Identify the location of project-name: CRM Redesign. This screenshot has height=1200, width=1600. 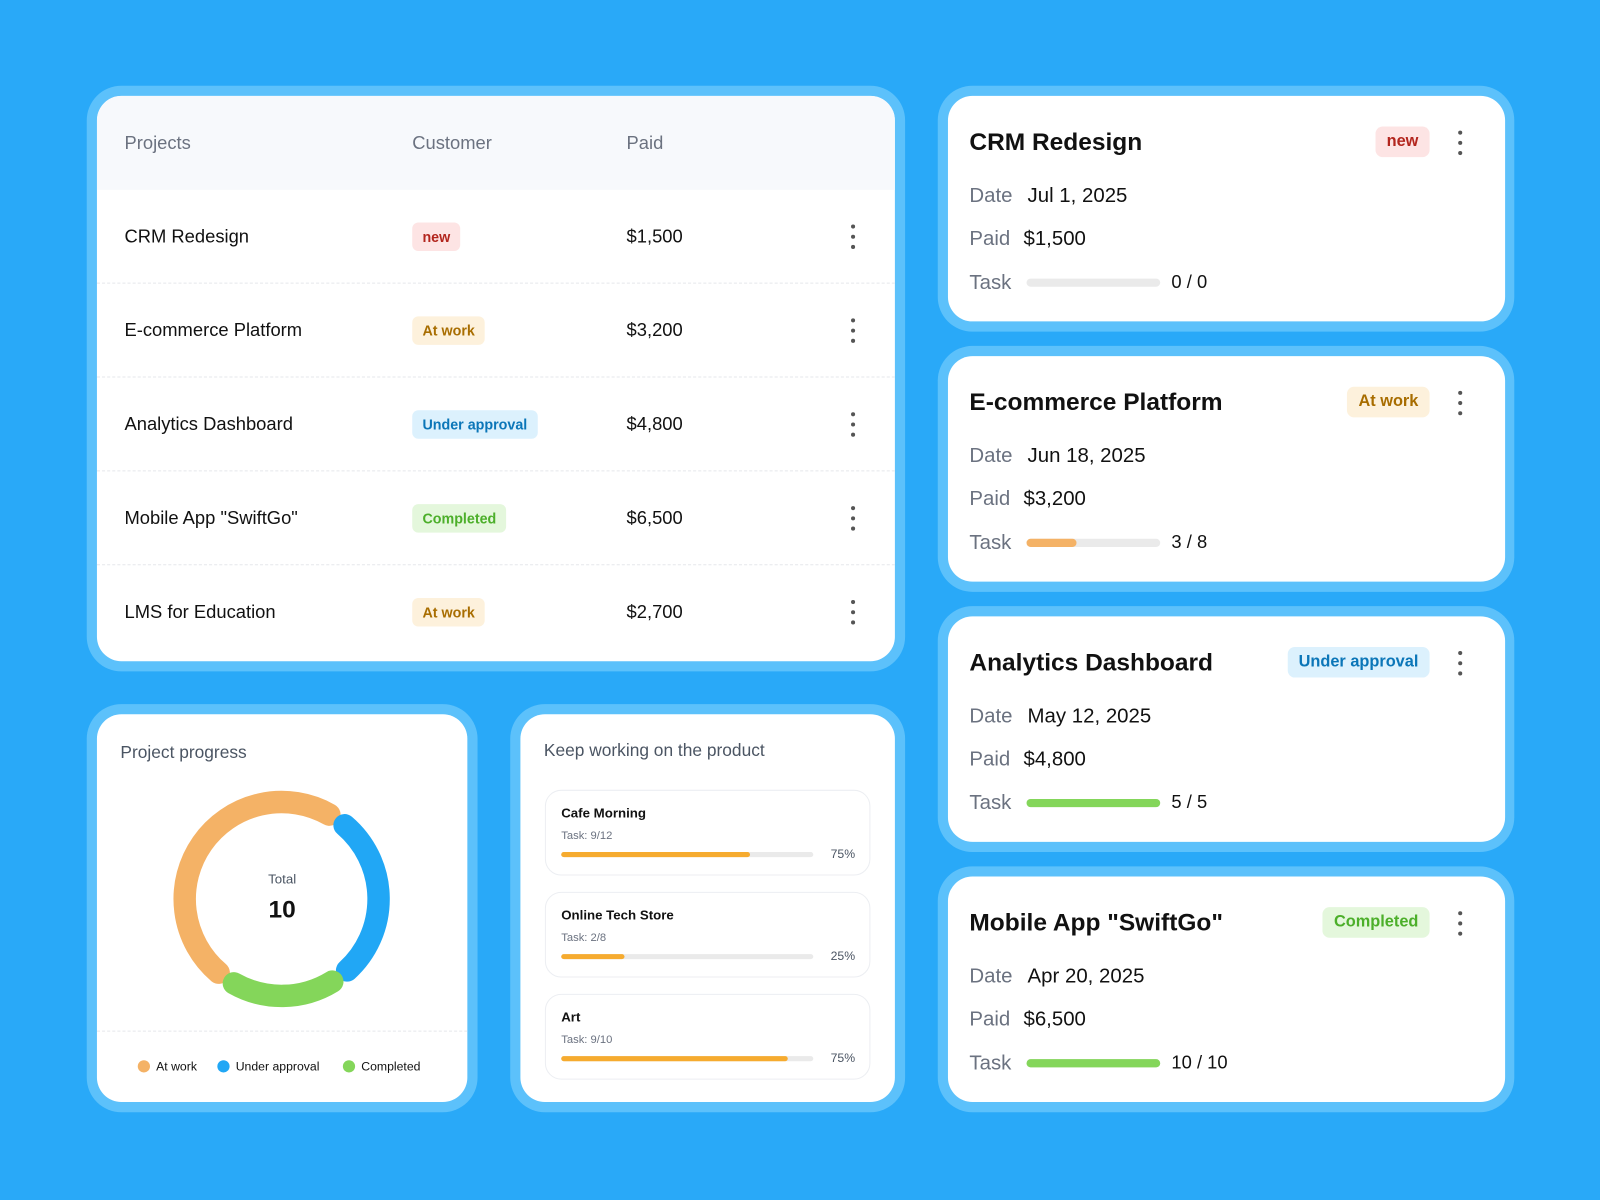
(187, 235).